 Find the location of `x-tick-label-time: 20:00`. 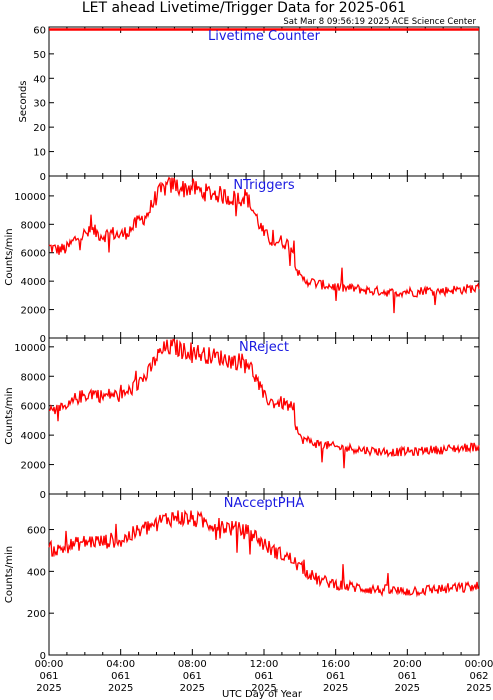

x-tick-label-time: 20:00 is located at coordinates (407, 664).